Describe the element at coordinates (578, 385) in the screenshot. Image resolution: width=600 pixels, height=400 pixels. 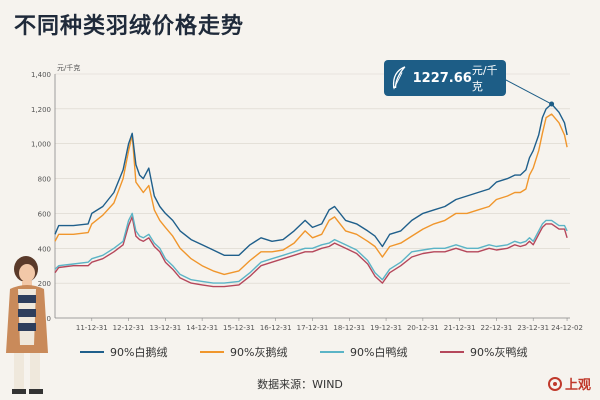
I see `logo-text: 上观` at that location.